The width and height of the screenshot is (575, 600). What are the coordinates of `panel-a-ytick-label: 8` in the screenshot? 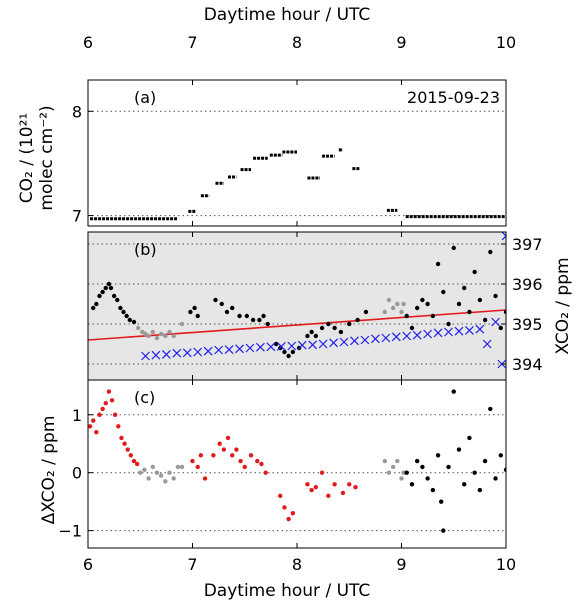 It's located at (77, 111).